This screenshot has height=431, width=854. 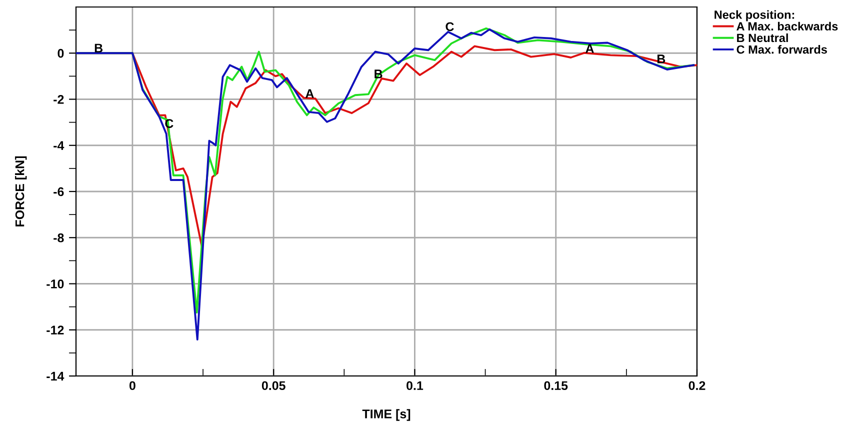 I want to click on x-tick-label: 0, so click(x=132, y=385).